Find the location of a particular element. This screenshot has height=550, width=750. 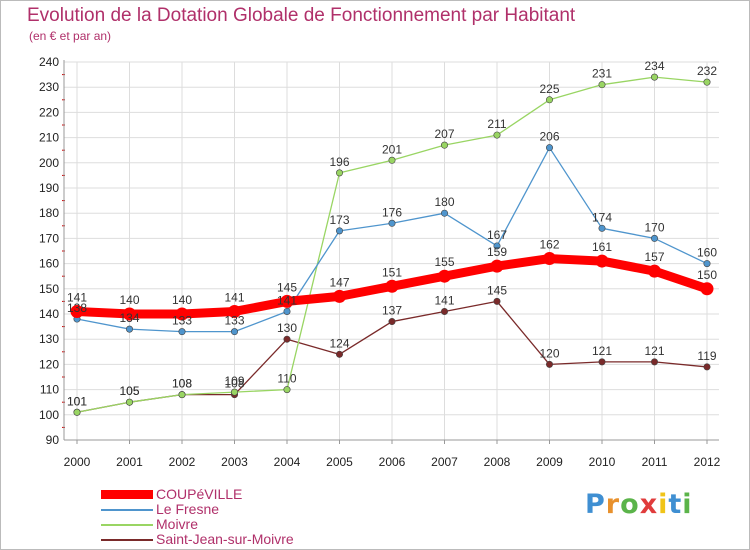

data-label: 211 is located at coordinates (496, 124).